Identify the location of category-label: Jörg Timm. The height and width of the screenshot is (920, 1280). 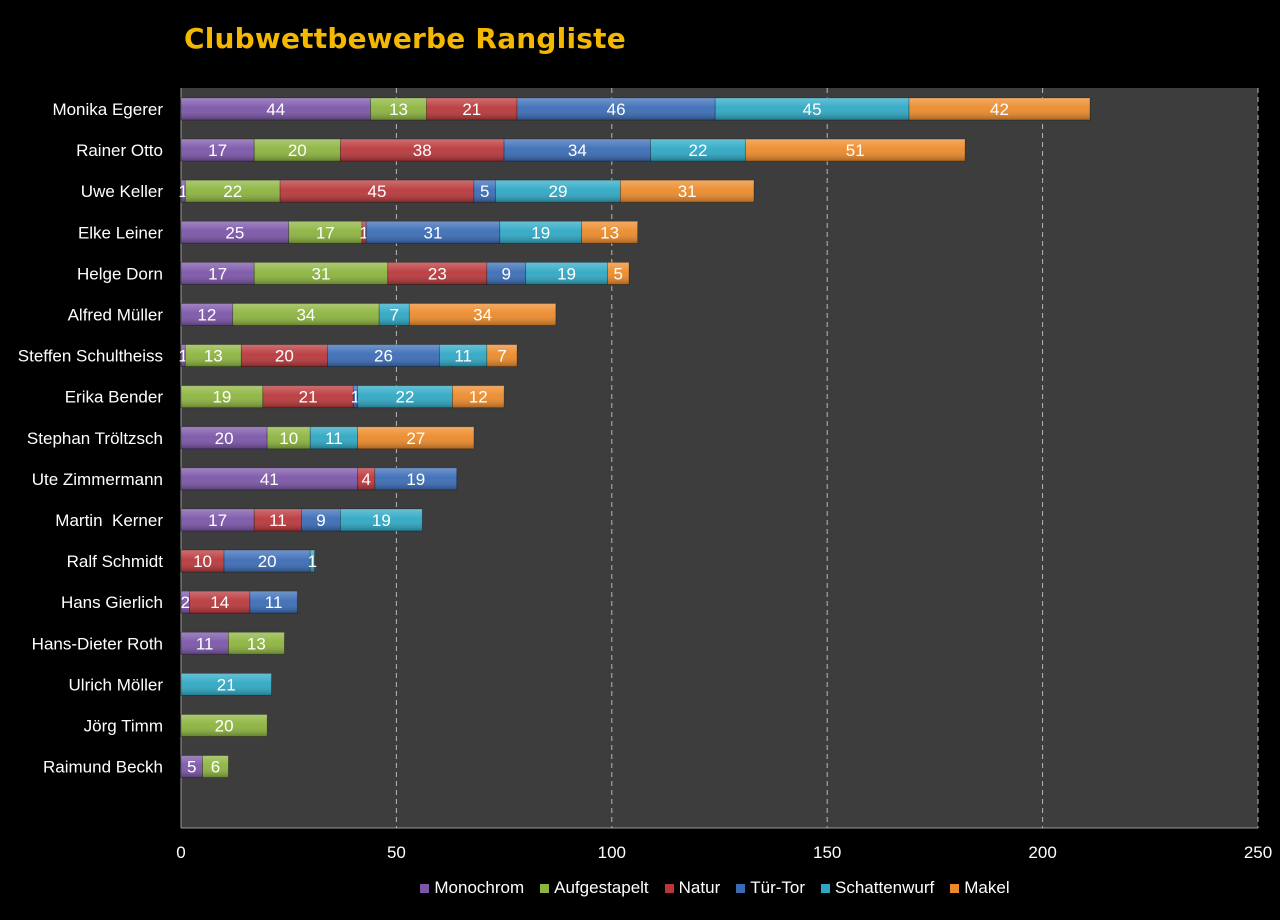
(123, 726).